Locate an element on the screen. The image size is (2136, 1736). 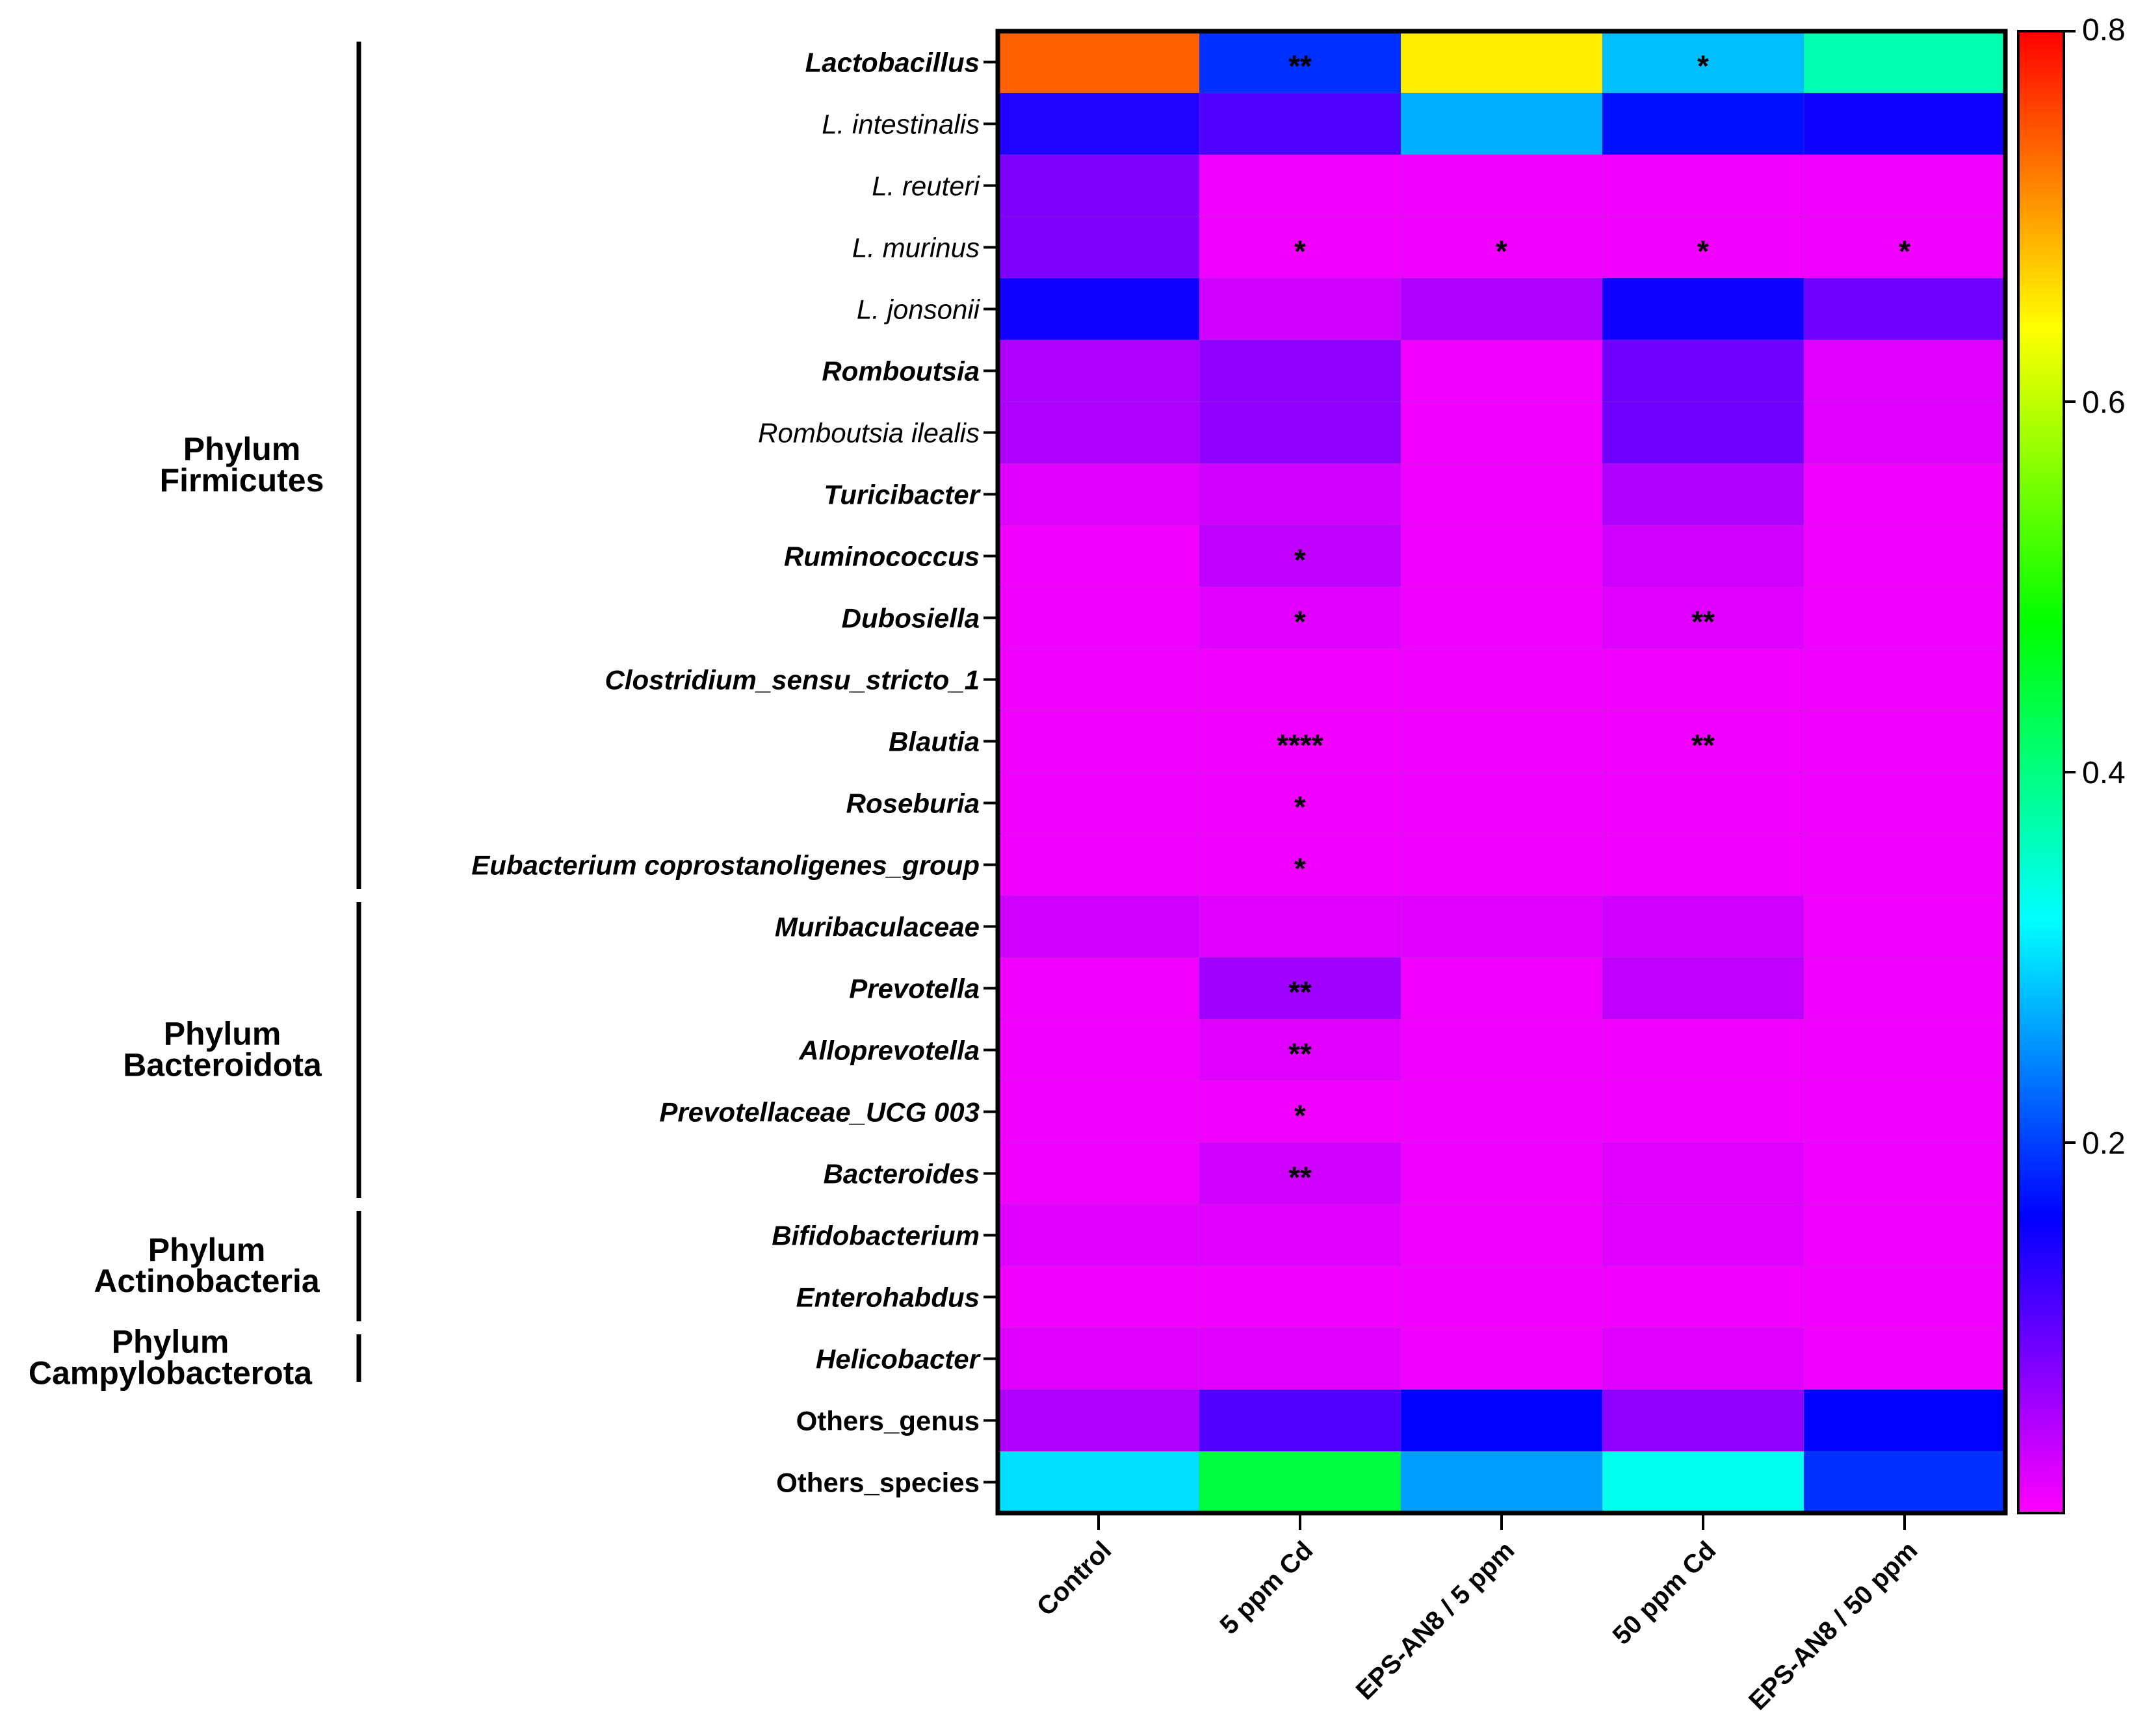
row-label: Roseburia is located at coordinates (913, 803).